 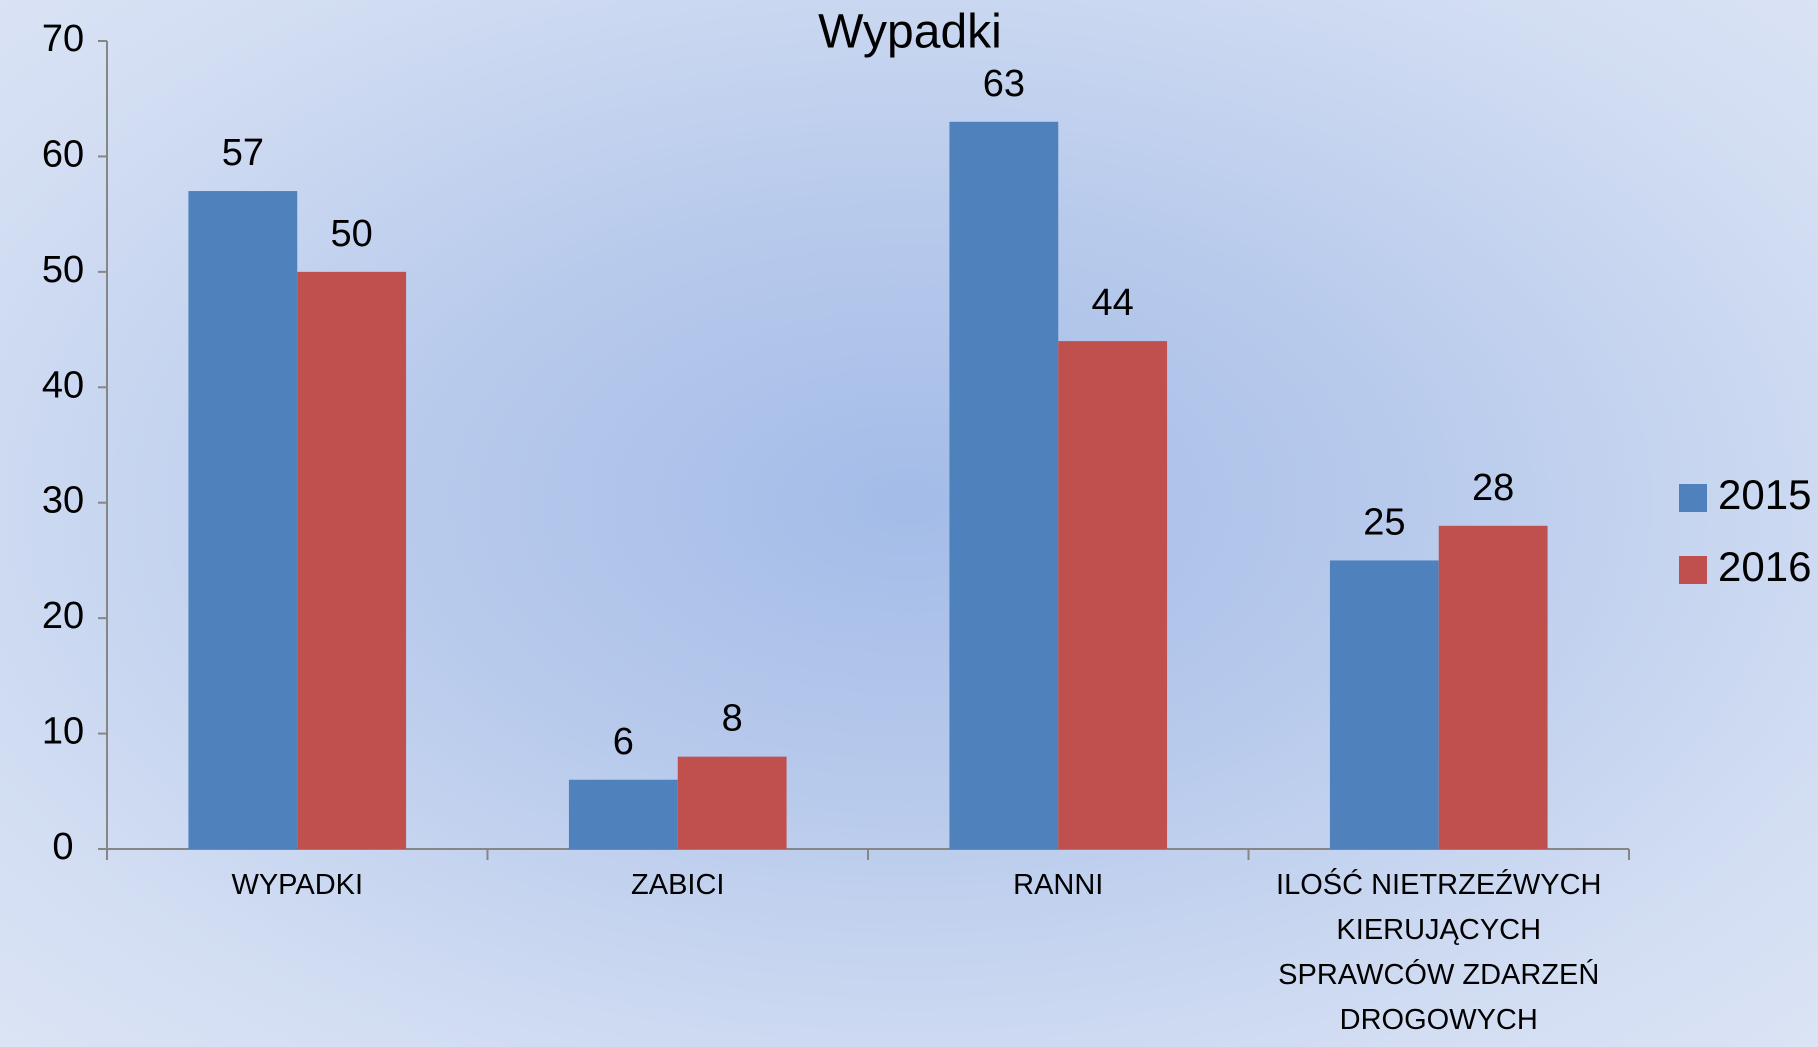 I want to click on y-tick-label: 70, so click(x=63, y=39).